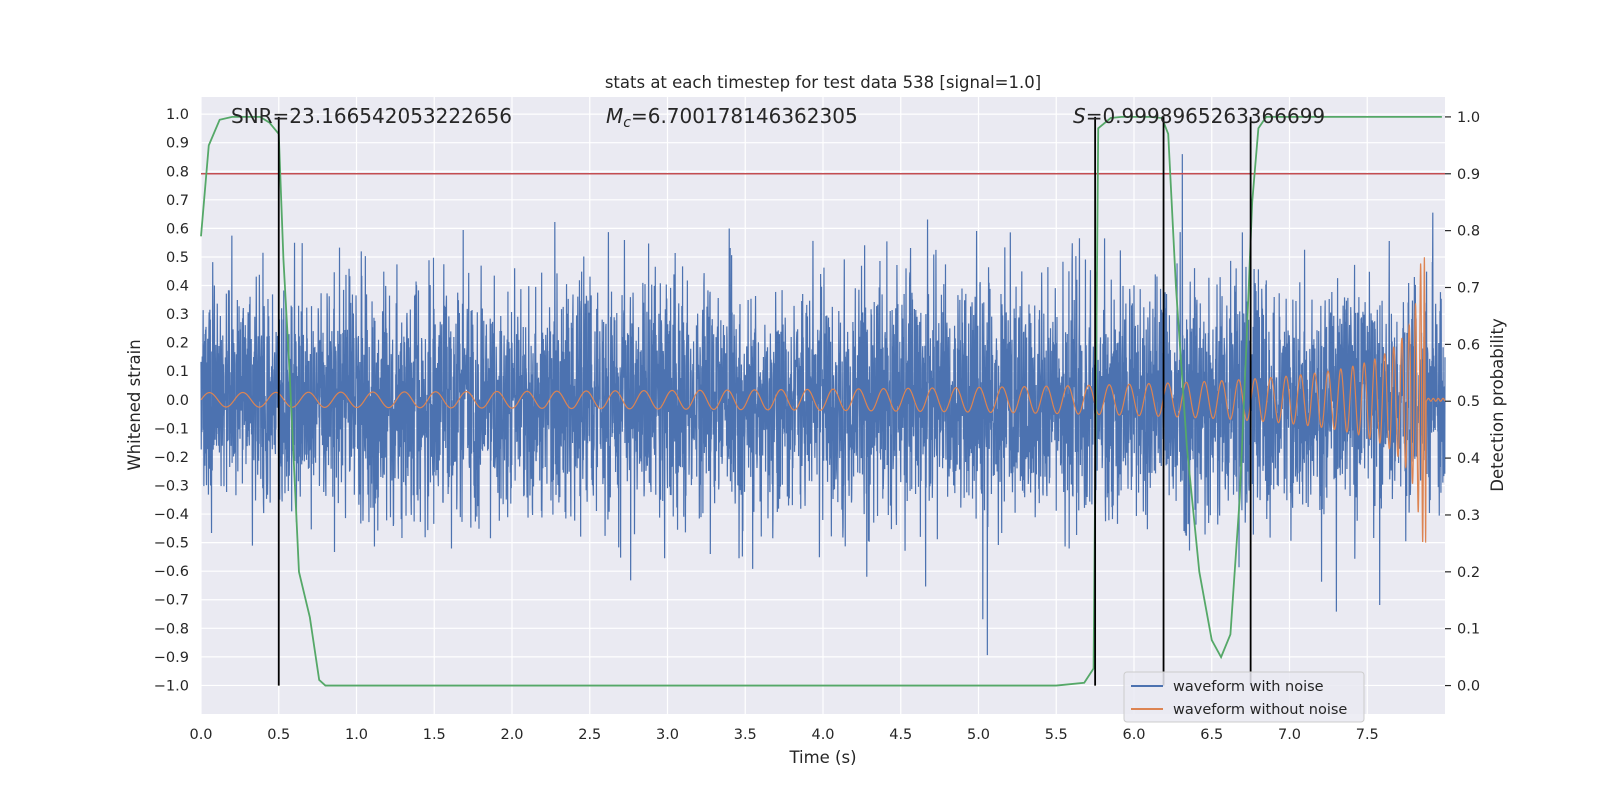 The width and height of the screenshot is (1600, 804). What do you see at coordinates (1468, 232) in the screenshot?
I see `y-right-tick-label-2: 0.8` at bounding box center [1468, 232].